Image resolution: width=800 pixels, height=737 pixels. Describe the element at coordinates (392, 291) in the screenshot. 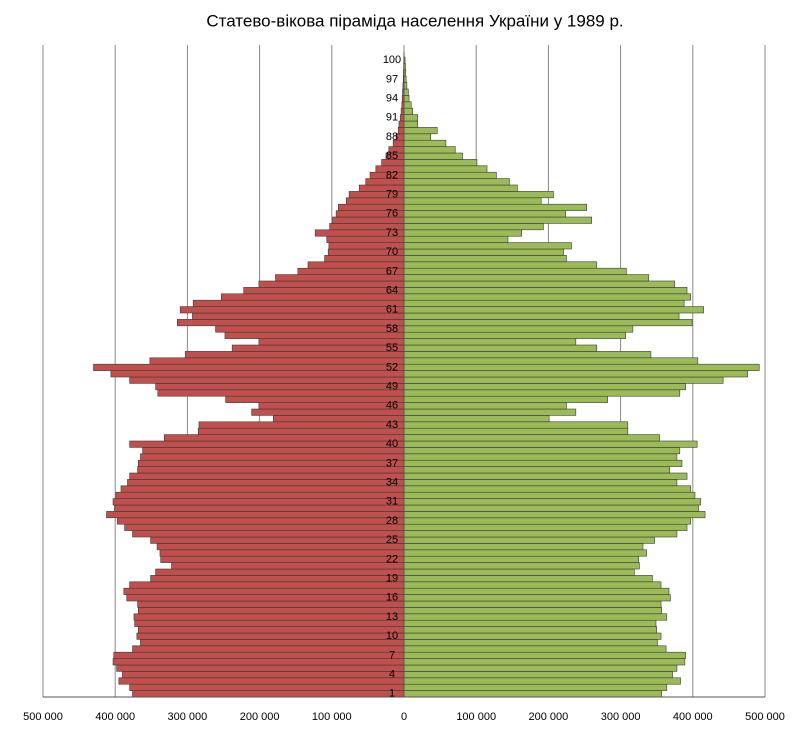

I see `y-tick-label: 64` at that location.